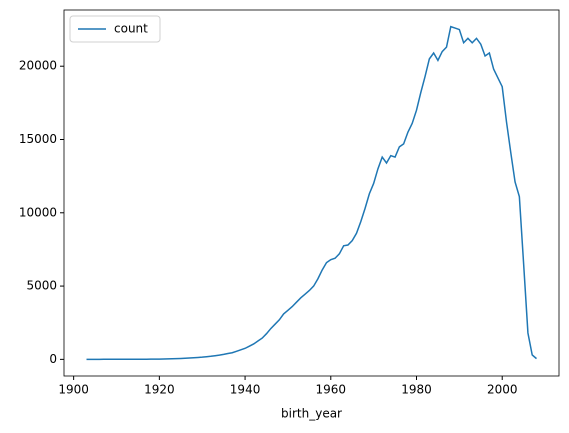 Image resolution: width=569 pixels, height=433 pixels. Describe the element at coordinates (245, 390) in the screenshot. I see `x-tick-label: 1940` at that location.